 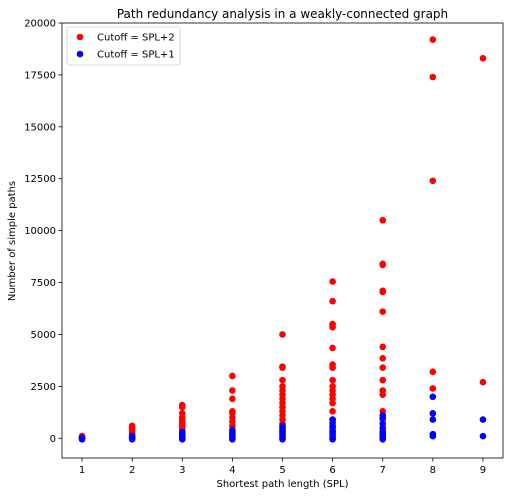 I want to click on y-axis: 0 2500 5000 7500 10000 12500 15000 17500 20000, so click(x=43, y=232).